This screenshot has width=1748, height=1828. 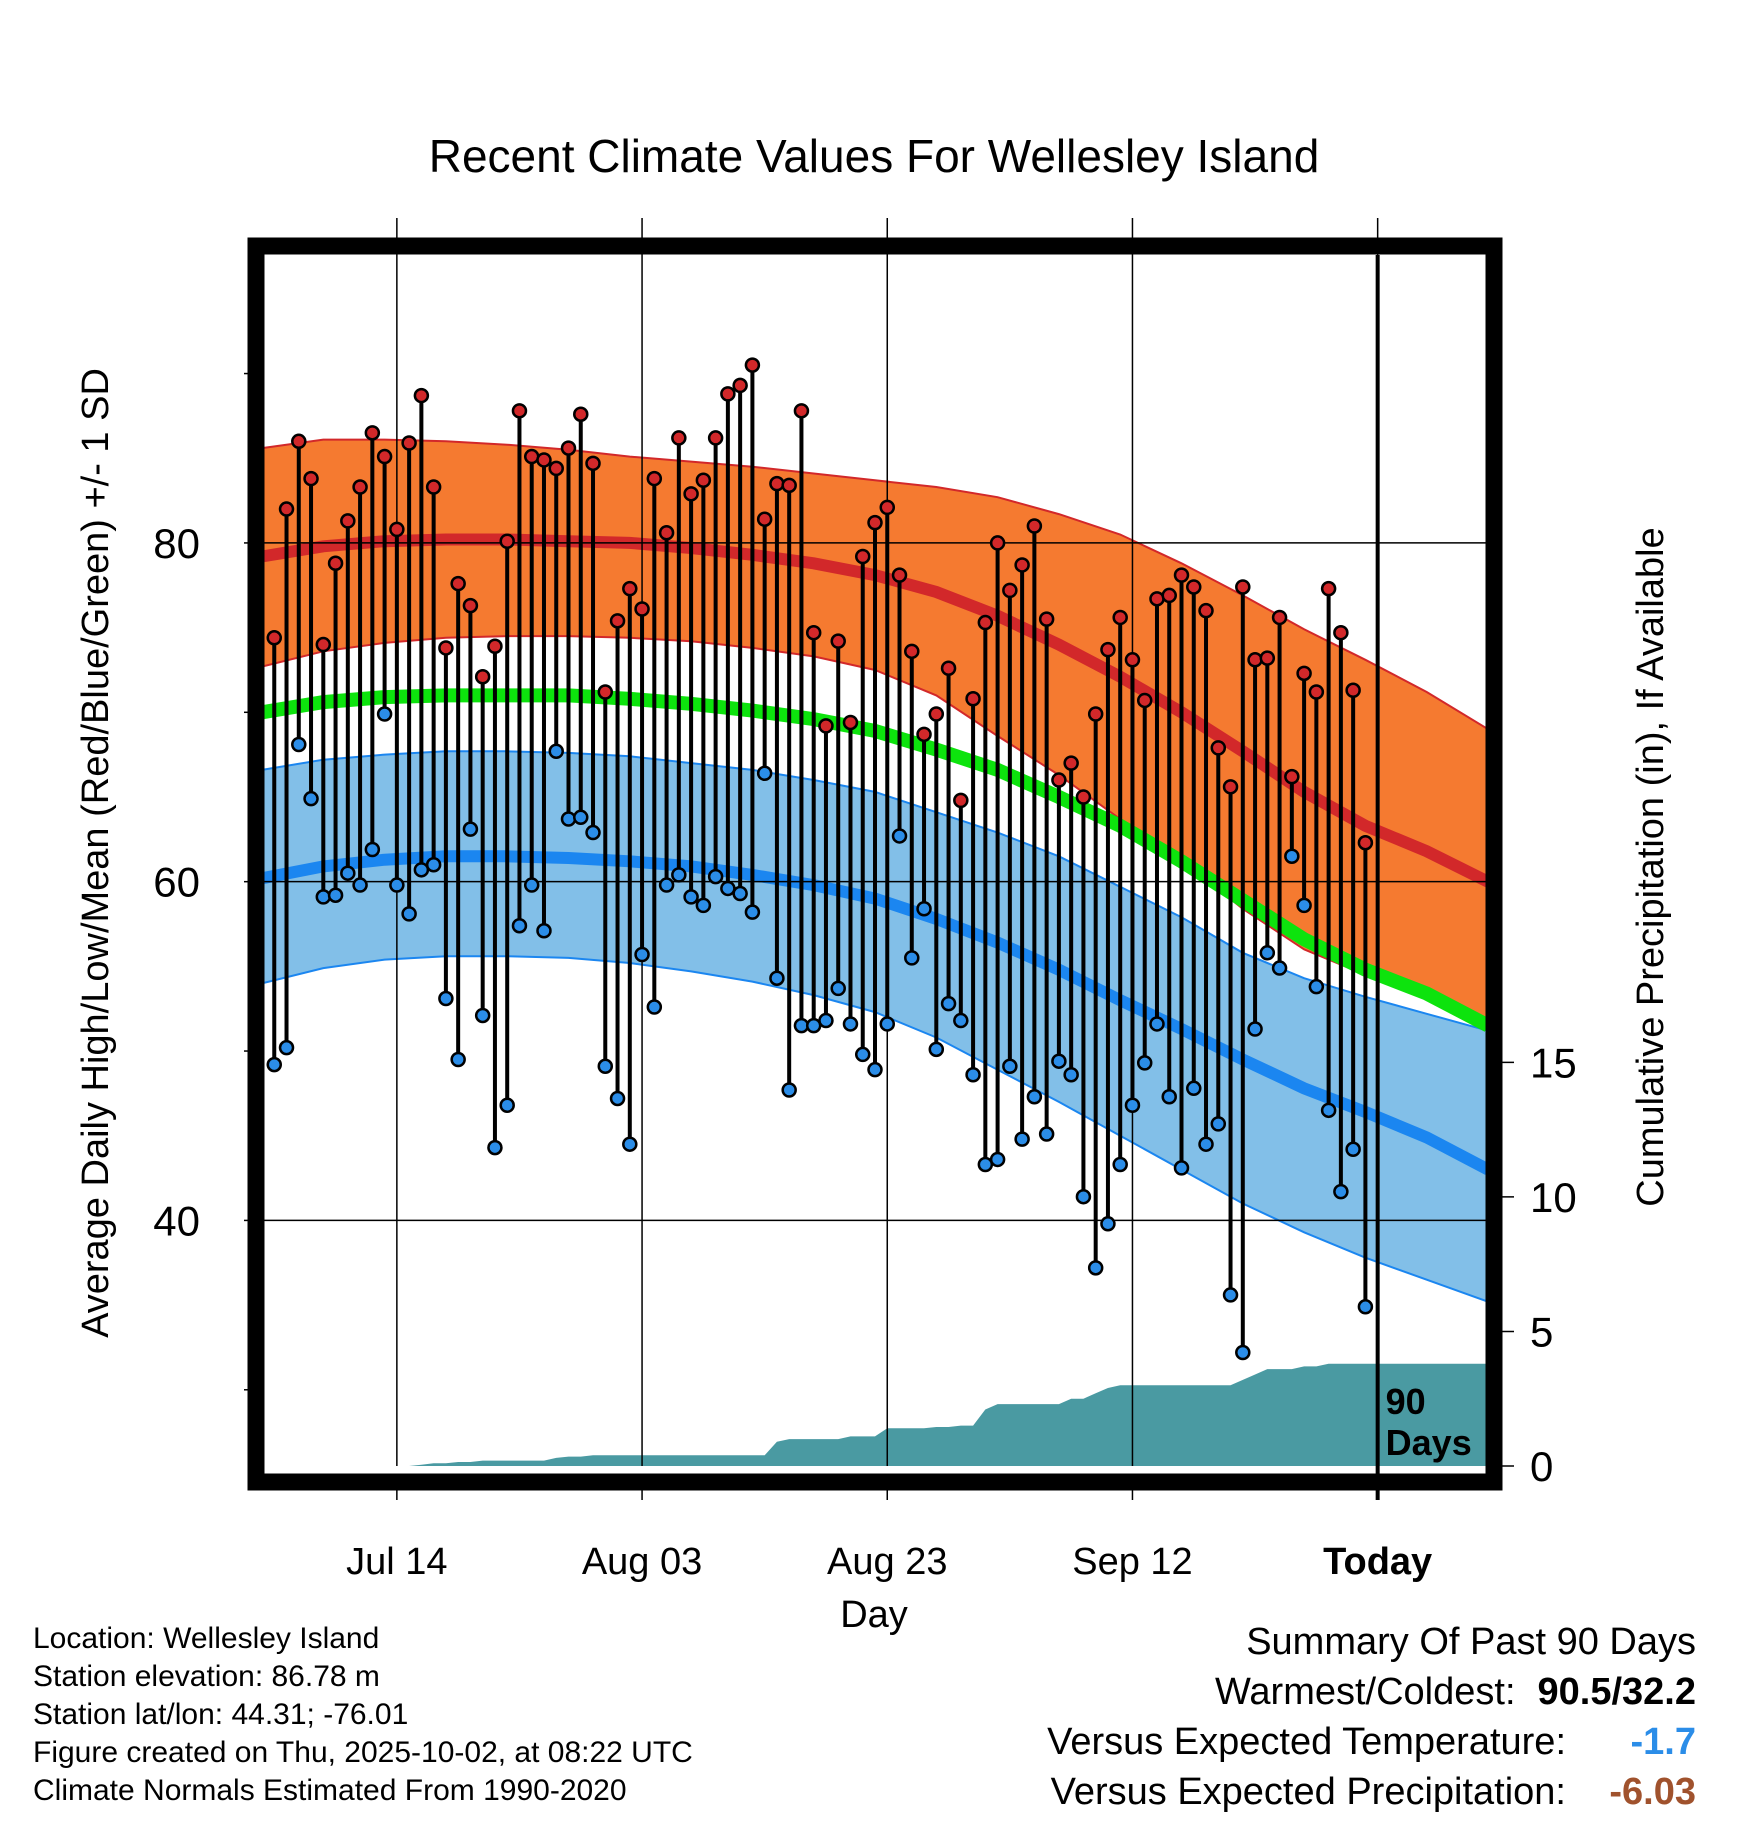 What do you see at coordinates (330, 1790) in the screenshot?
I see `normals-text: Climate Normals Estimated From 1990-2020` at bounding box center [330, 1790].